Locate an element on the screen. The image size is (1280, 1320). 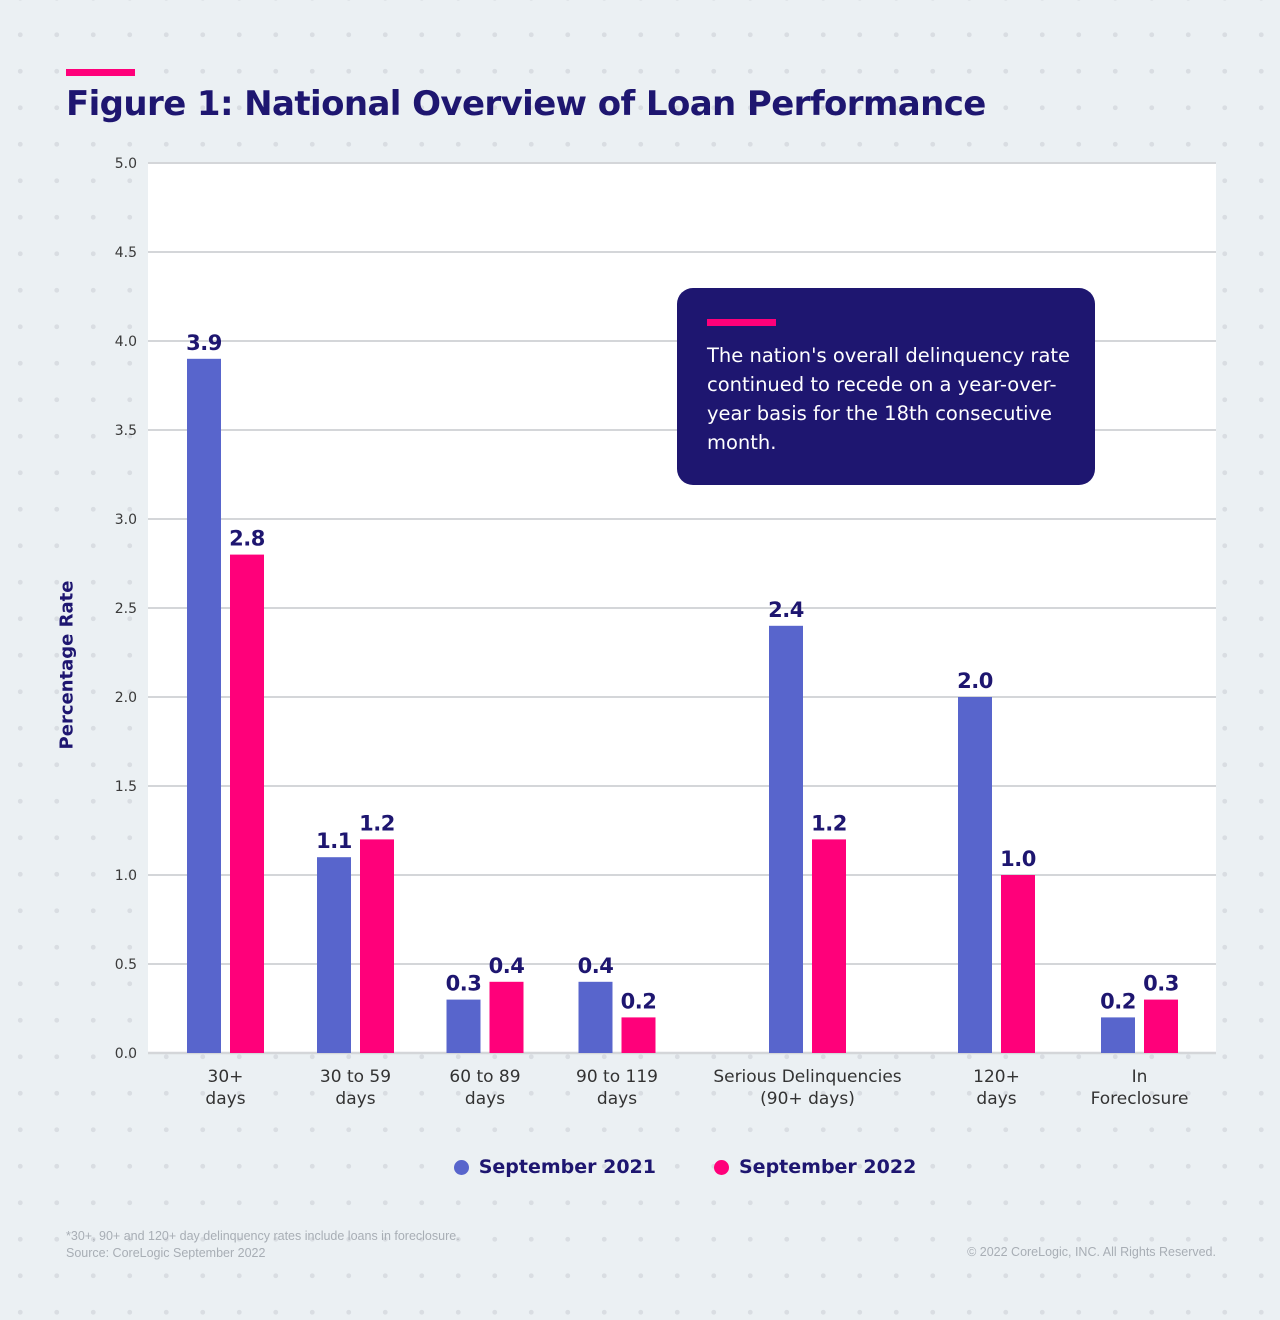
x-category-label: Serious Delinquencies (90+ days) is located at coordinates (807, 1088).